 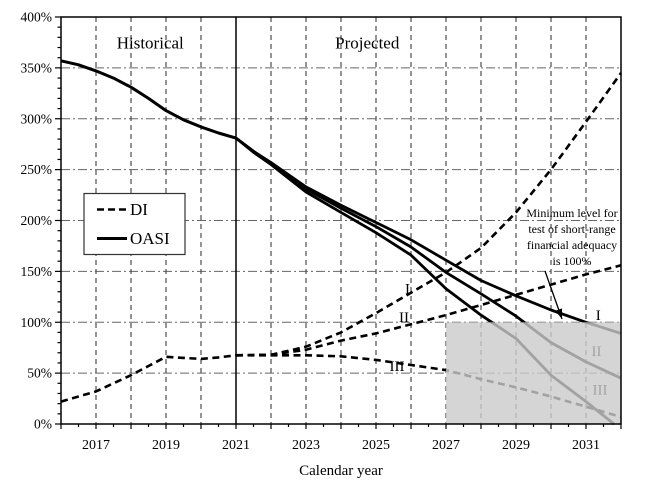 What do you see at coordinates (397, 367) in the screenshot?
I see `line-label-di-iii: III` at bounding box center [397, 367].